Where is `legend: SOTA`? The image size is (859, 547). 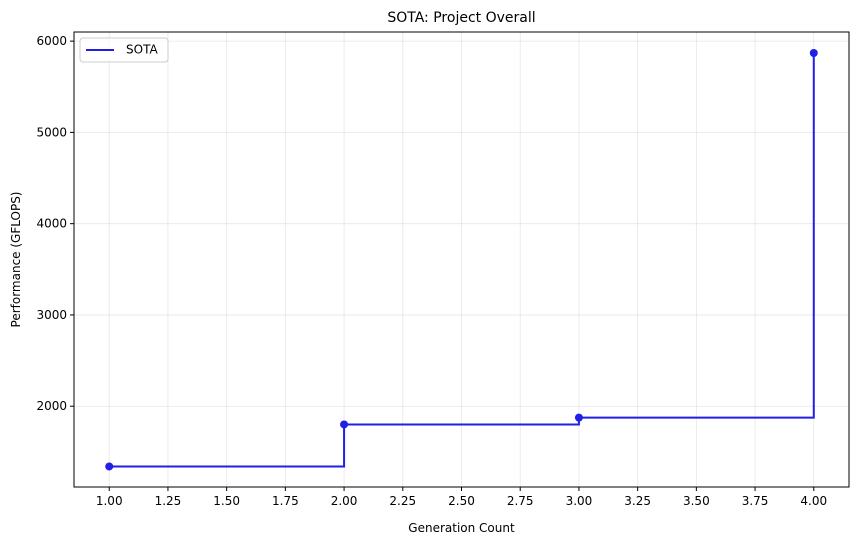 legend: SOTA is located at coordinates (124, 50).